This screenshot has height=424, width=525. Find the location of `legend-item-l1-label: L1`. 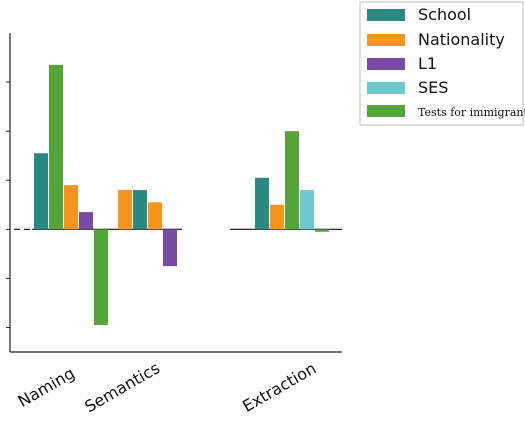

legend-item-l1-label: L1 is located at coordinates (427, 63).